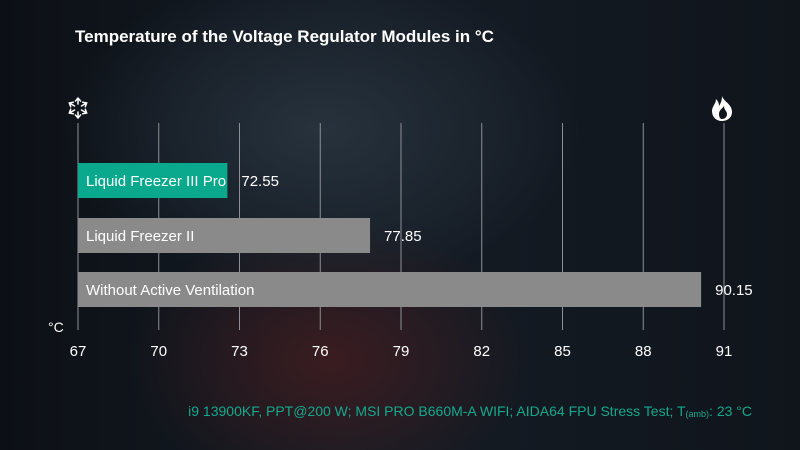 The width and height of the screenshot is (800, 450). What do you see at coordinates (78, 351) in the screenshot?
I see `x-tick-label: 67` at bounding box center [78, 351].